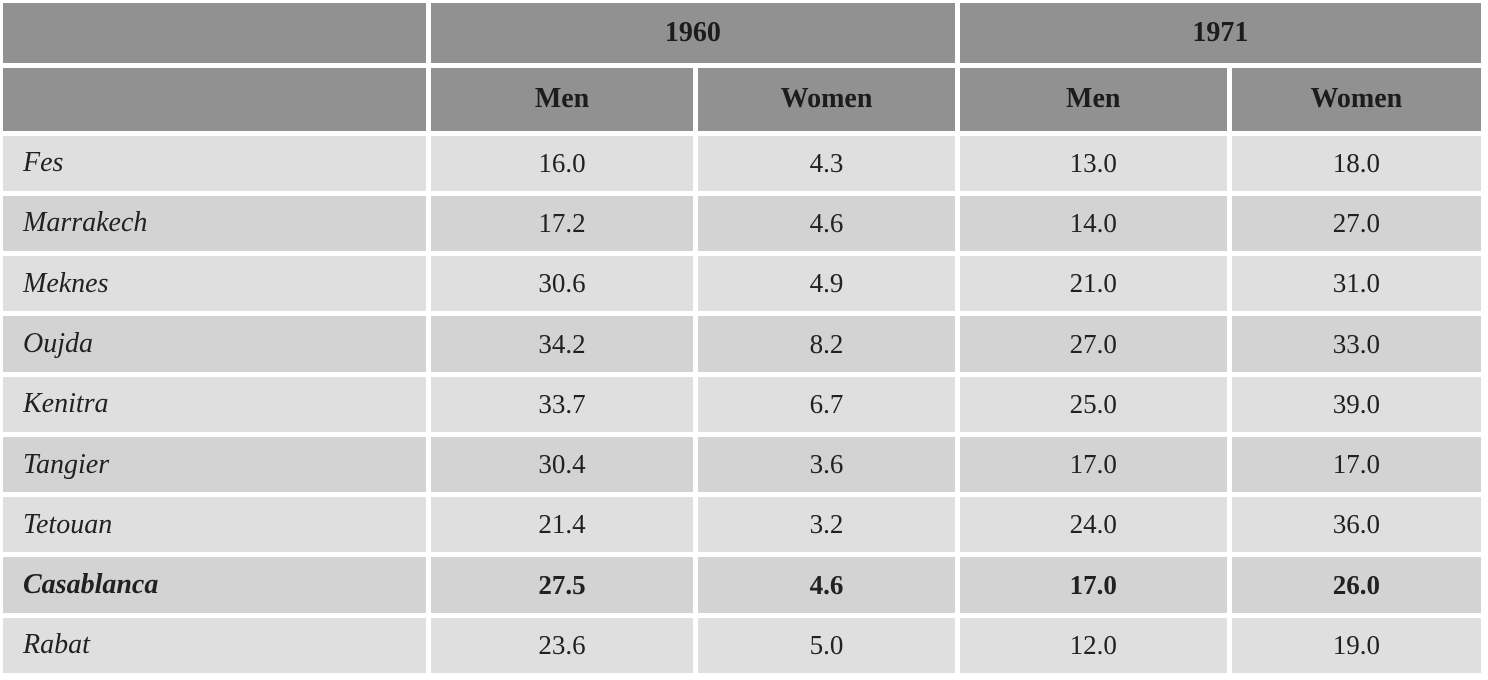 The image size is (1488, 680). Describe the element at coordinates (1356, 645) in the screenshot. I see `value-cell: 19.0` at that location.